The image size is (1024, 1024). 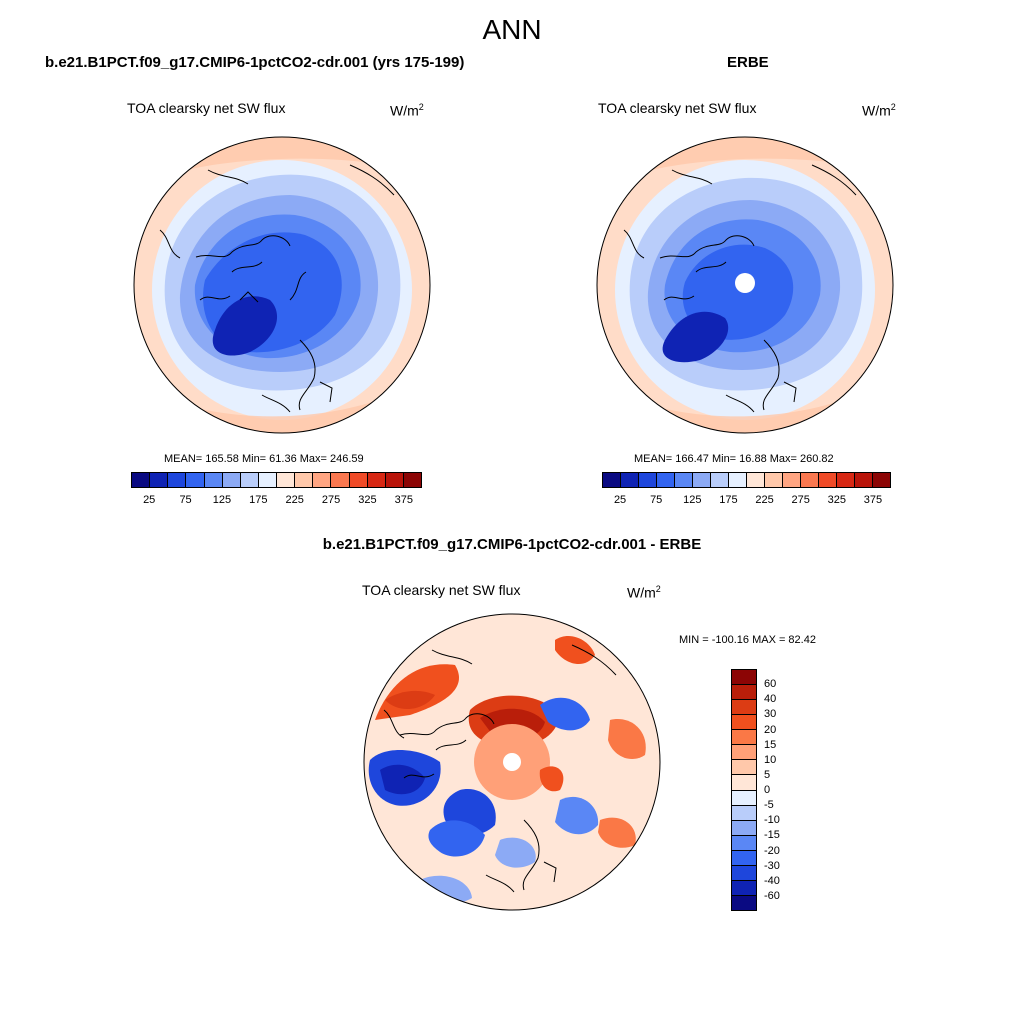 What do you see at coordinates (644, 592) in the screenshot?
I see `diff-unit-label: W/m2` at bounding box center [644, 592].